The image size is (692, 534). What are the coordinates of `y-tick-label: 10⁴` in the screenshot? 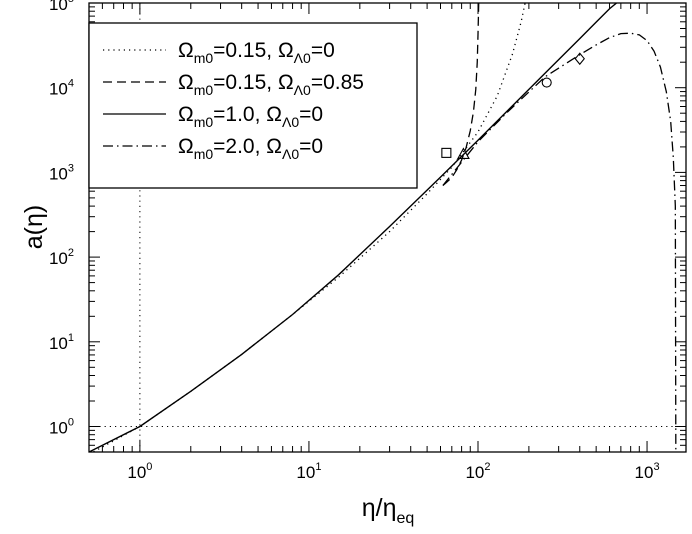 It's located at (61, 88).